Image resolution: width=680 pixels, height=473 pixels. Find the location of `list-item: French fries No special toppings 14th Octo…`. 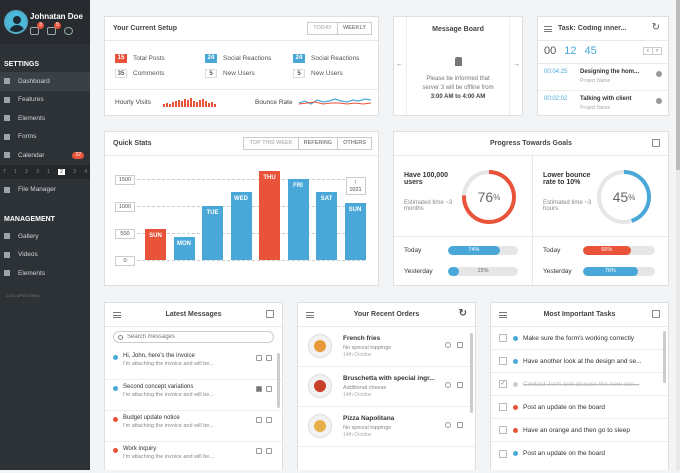

list-item: French fries No special toppings 14th Octo… is located at coordinates (386, 347).